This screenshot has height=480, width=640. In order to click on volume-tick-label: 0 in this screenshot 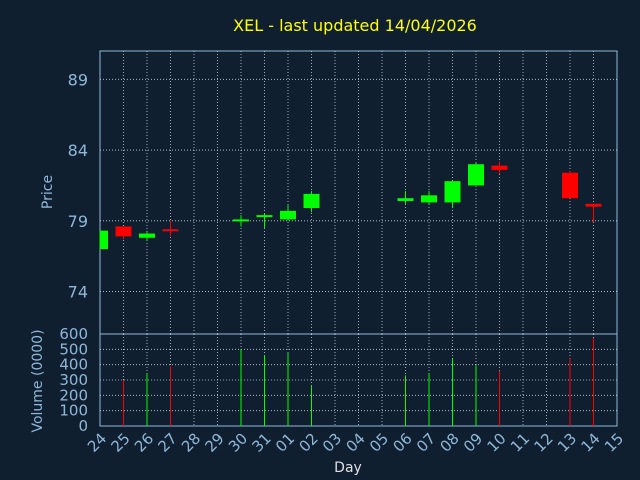, I will do `click(83, 426)`.